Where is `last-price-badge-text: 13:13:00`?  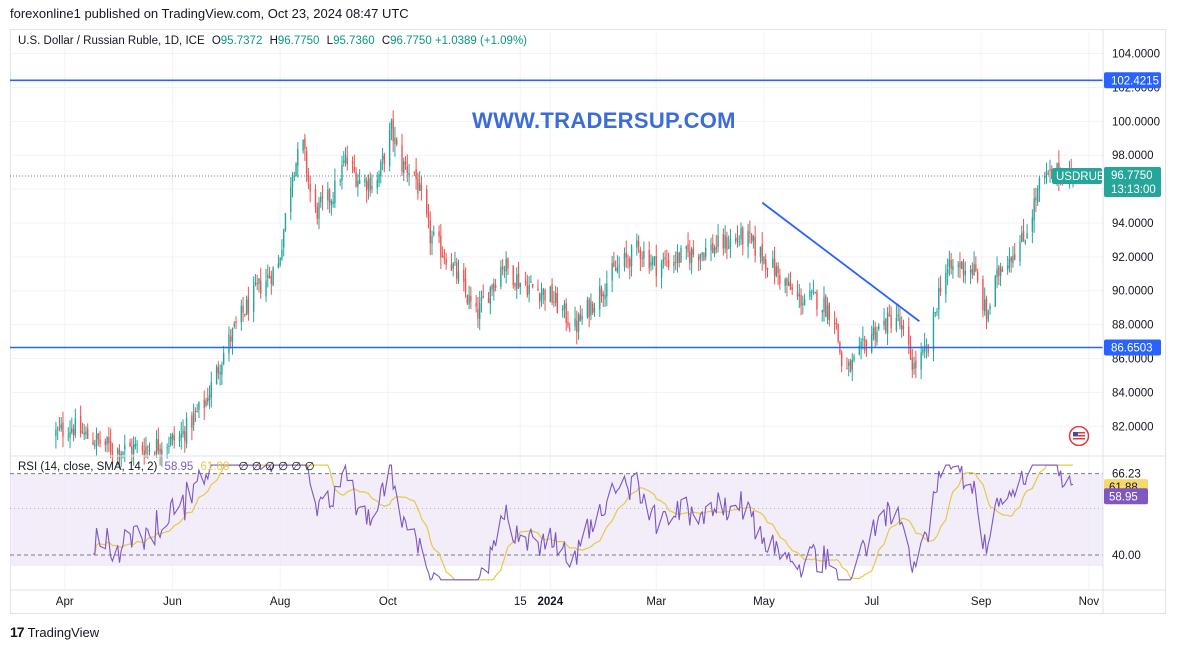
last-price-badge-text: 13:13:00 is located at coordinates (1133, 190).